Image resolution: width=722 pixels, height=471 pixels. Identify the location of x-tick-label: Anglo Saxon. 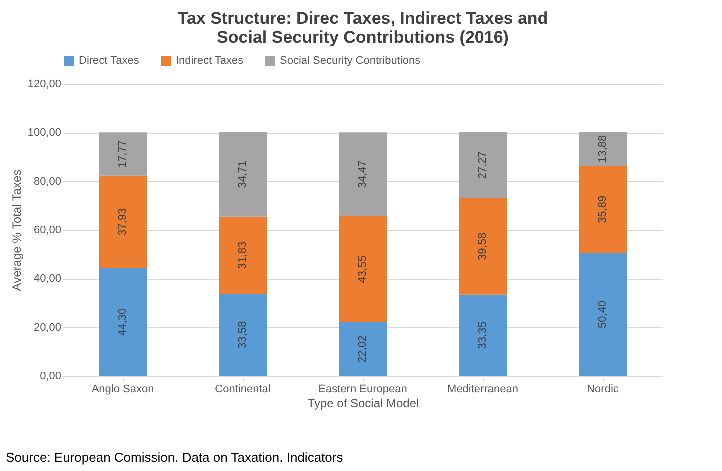
(123, 390).